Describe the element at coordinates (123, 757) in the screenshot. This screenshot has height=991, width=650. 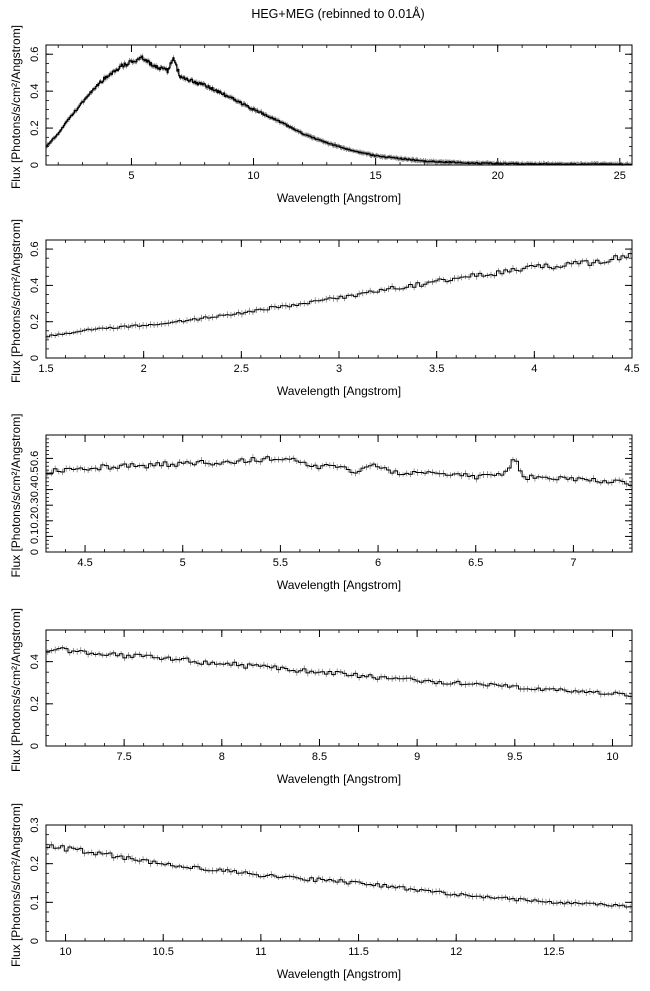
I see `x-tick-label: 7.5` at that location.